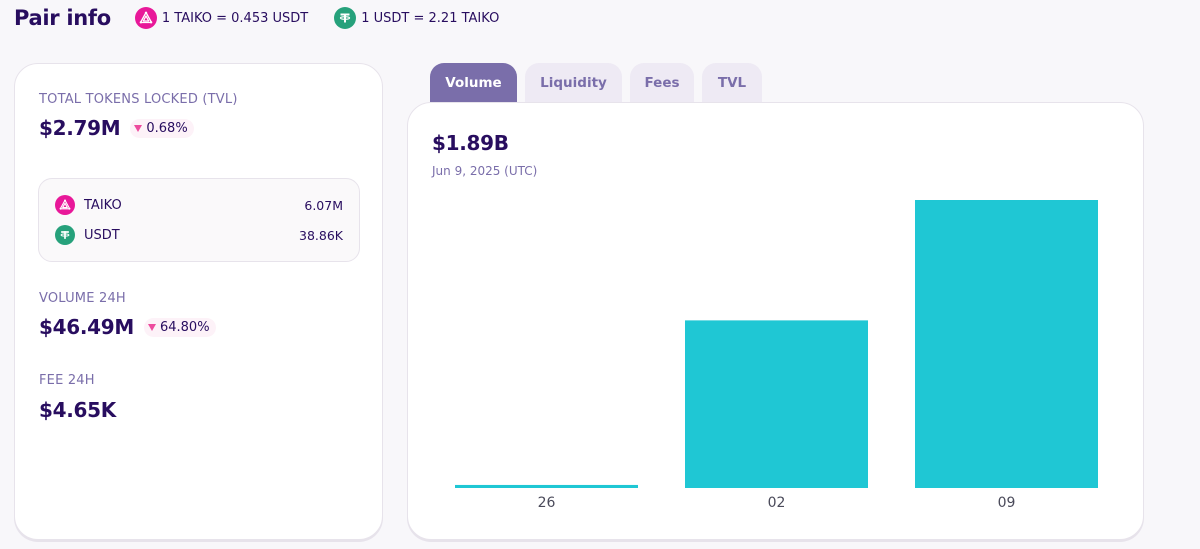 Image resolution: width=1200 pixels, height=549 pixels. Describe the element at coordinates (86, 327) in the screenshot. I see `volume-value: $46.49M` at that location.